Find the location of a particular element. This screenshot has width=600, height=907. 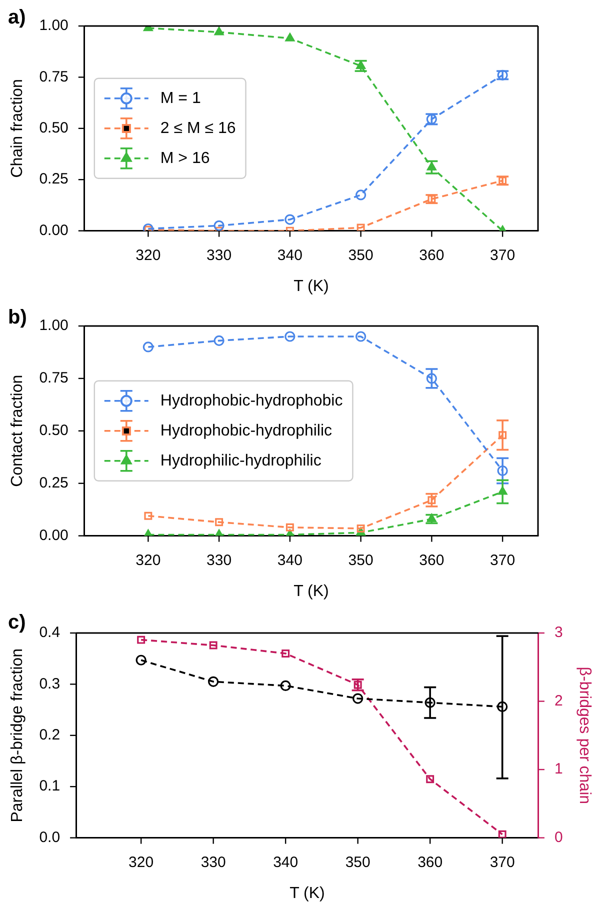

legend-label: 2 ≤ M ≤ 16 is located at coordinates (198, 128).